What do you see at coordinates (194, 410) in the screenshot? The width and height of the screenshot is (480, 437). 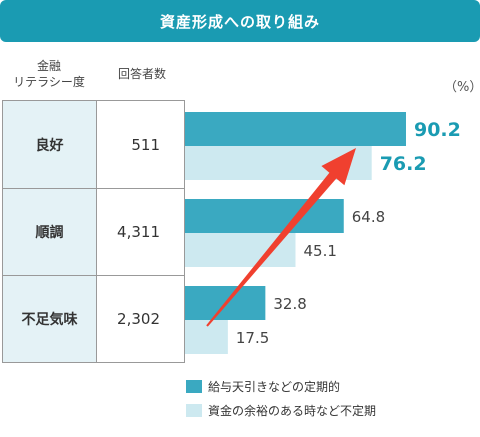 I see `legend-swatch-light` at bounding box center [194, 410].